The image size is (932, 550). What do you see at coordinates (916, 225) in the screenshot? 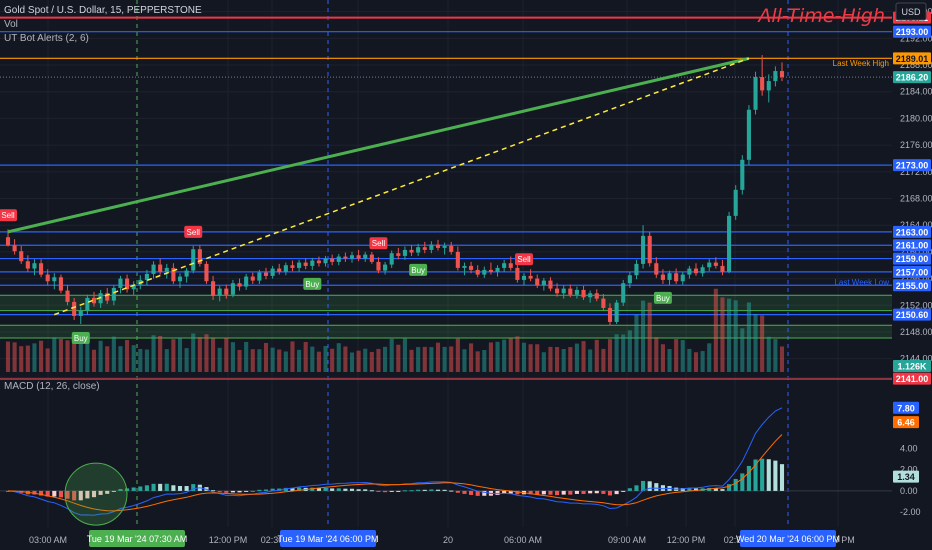
I see `price-tick: 2164.00` at bounding box center [916, 225].